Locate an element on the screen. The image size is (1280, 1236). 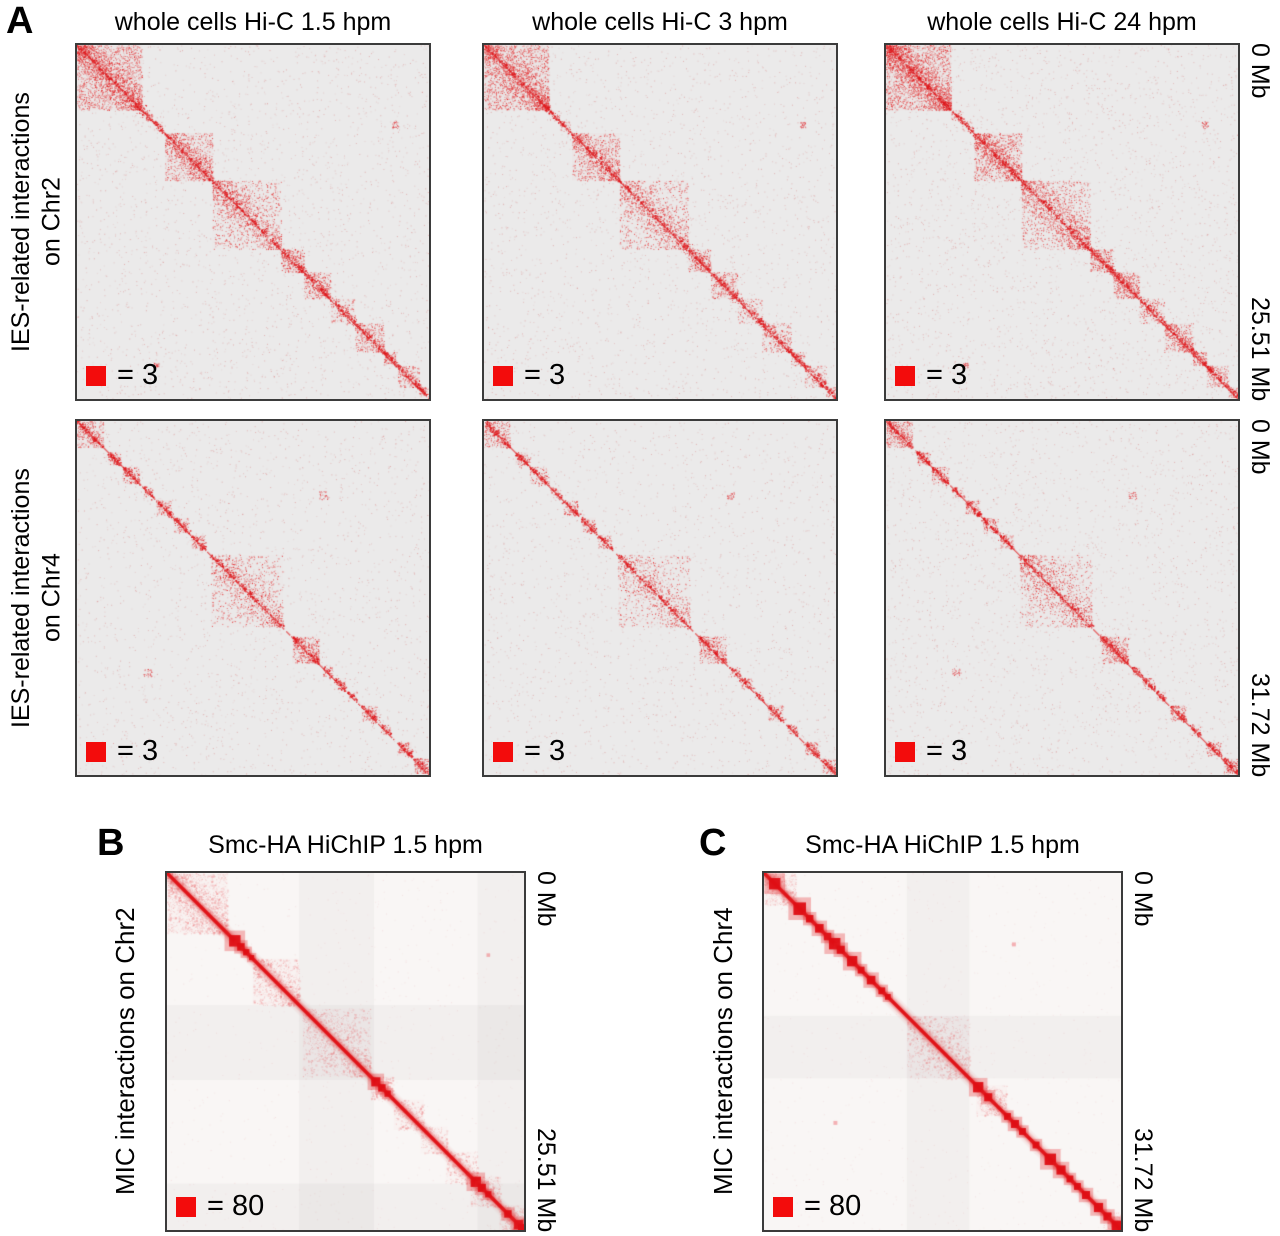
heatmap-a-chr2-24hpm-canvas is located at coordinates (1062, 222).